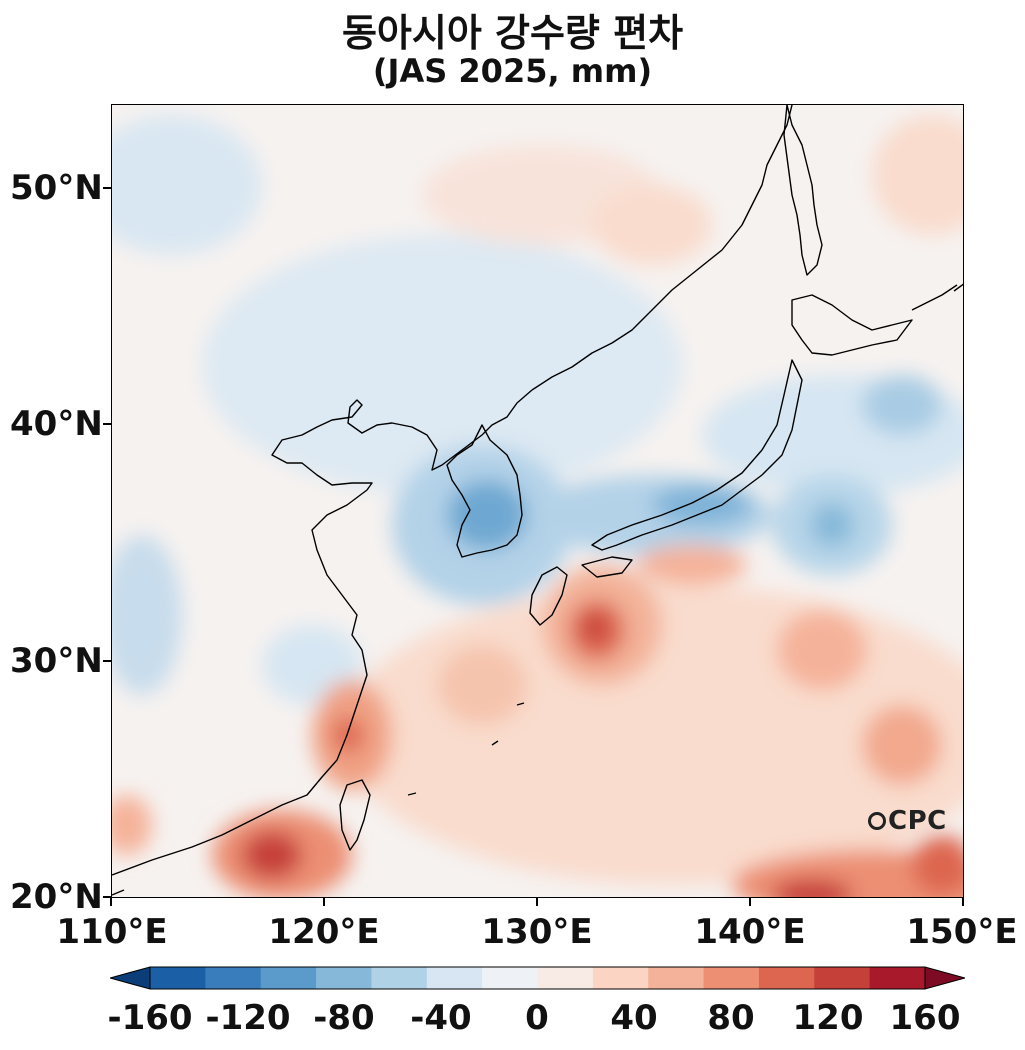 The image size is (1025, 1050). Describe the element at coordinates (731, 1018) in the screenshot. I see `colorbar-tick-label: 80` at that location.